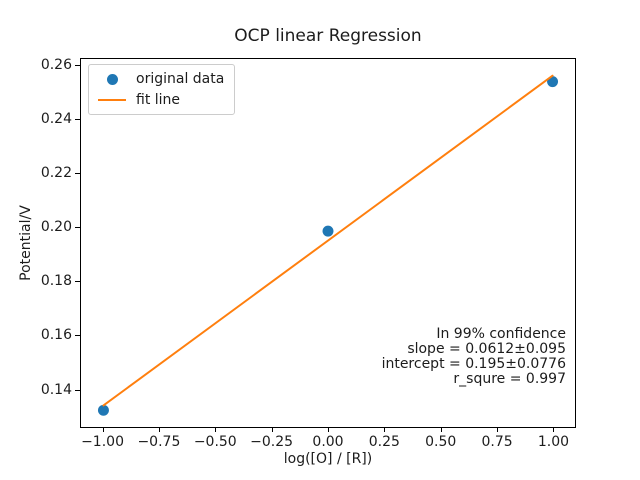 Image resolution: width=640 pixels, height=480 pixels. What do you see at coordinates (328, 442) in the screenshot?
I see `x-tick-label: 0.00` at bounding box center [328, 442].